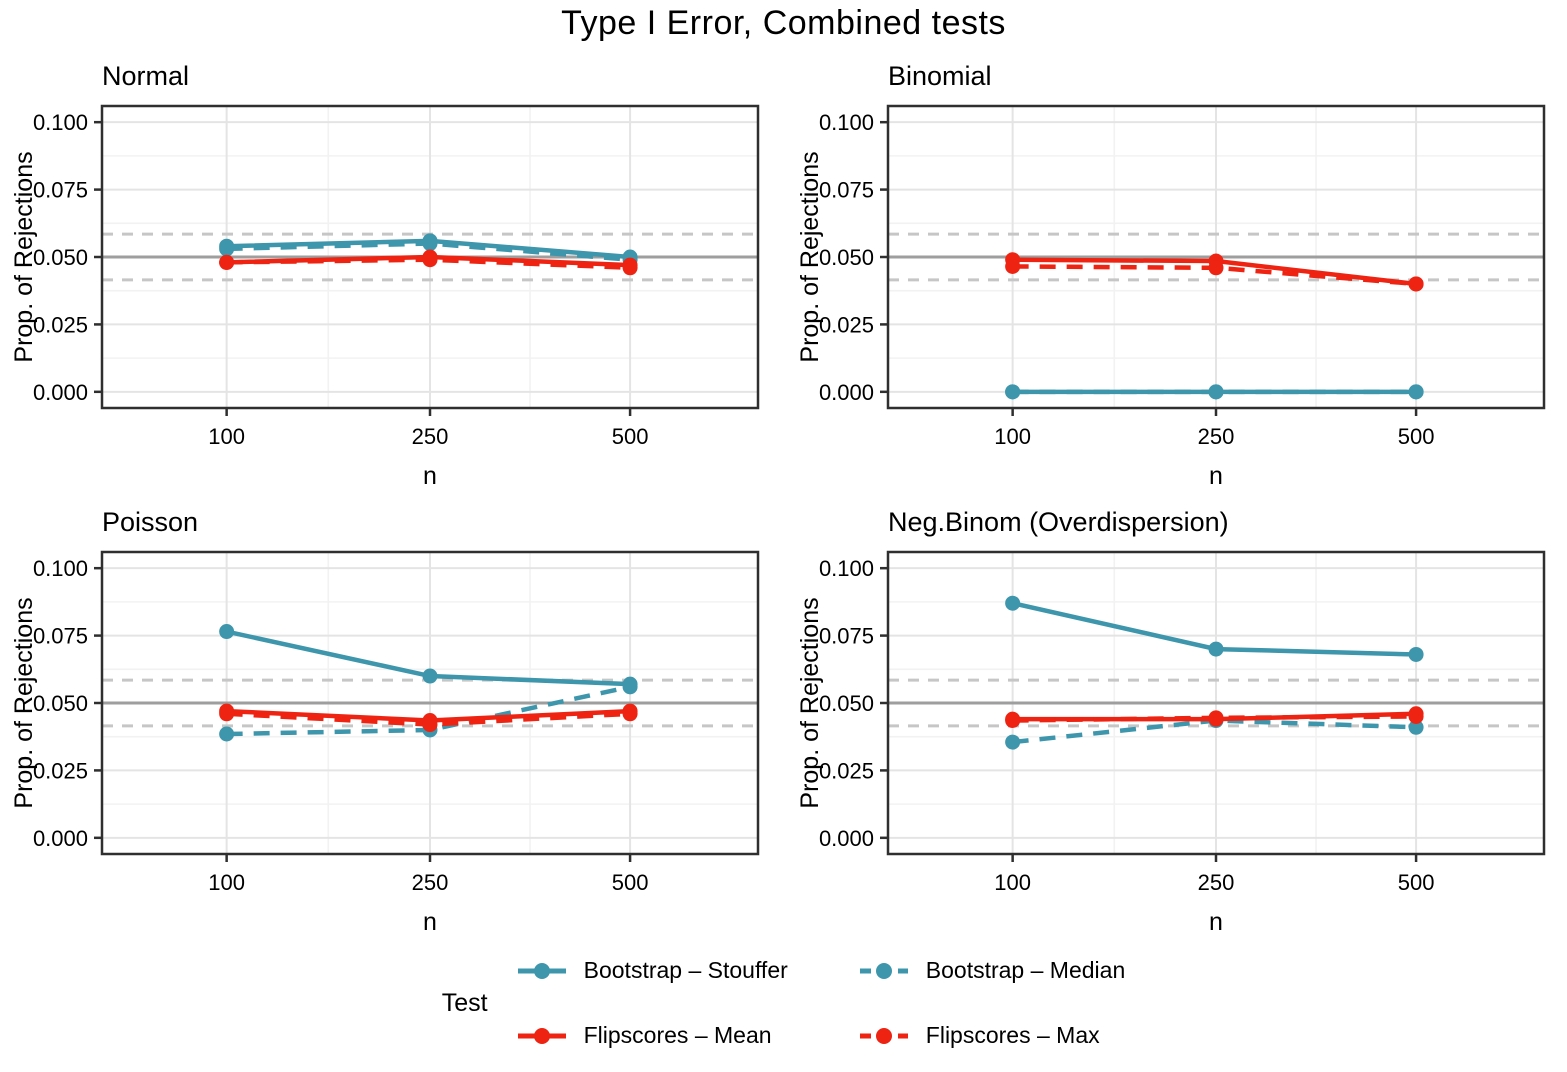 The height and width of the screenshot is (1072, 1567). Describe the element at coordinates (940, 76) in the screenshot. I see `facet-title: Binomial` at that location.